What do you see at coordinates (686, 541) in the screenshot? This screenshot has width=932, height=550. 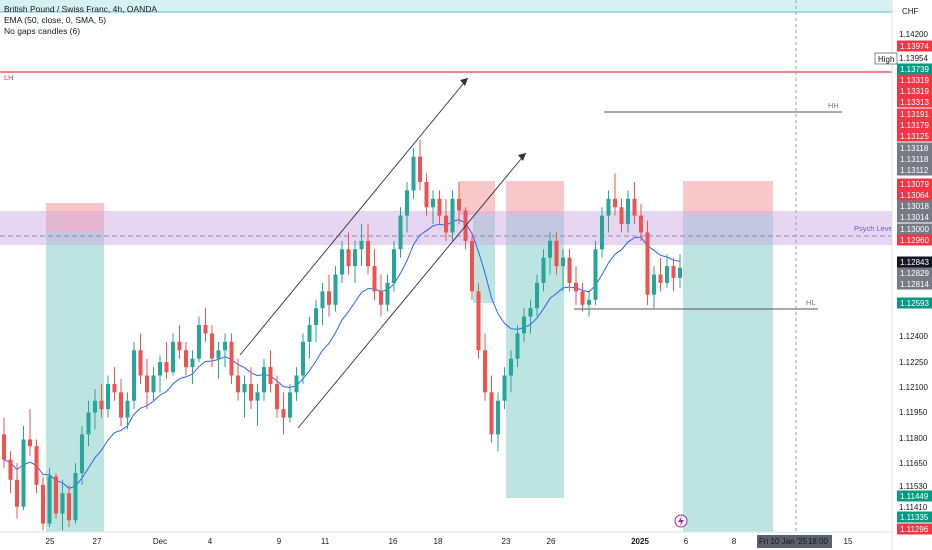 I see `x-tick-label: 6` at bounding box center [686, 541].